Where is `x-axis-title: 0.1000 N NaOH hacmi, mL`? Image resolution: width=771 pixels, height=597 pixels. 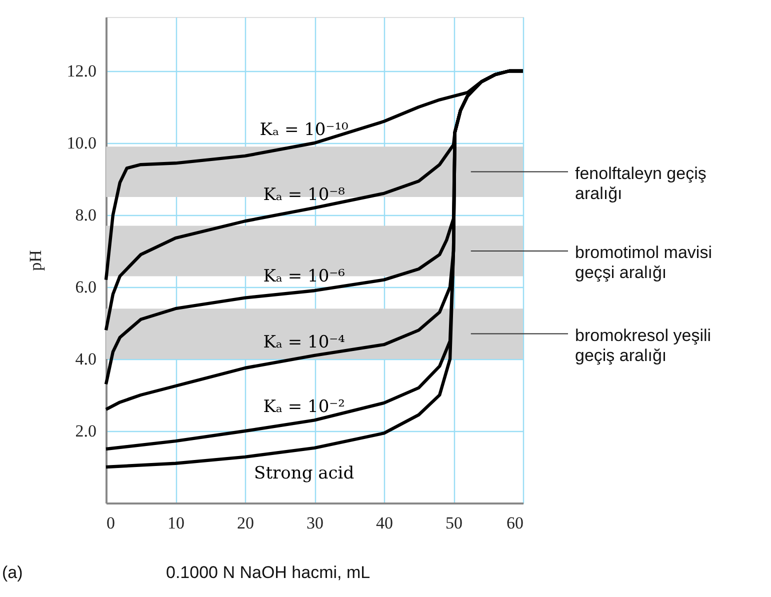
x-axis-title: 0.1000 N NaOH hacmi, mL is located at coordinates (268, 572).